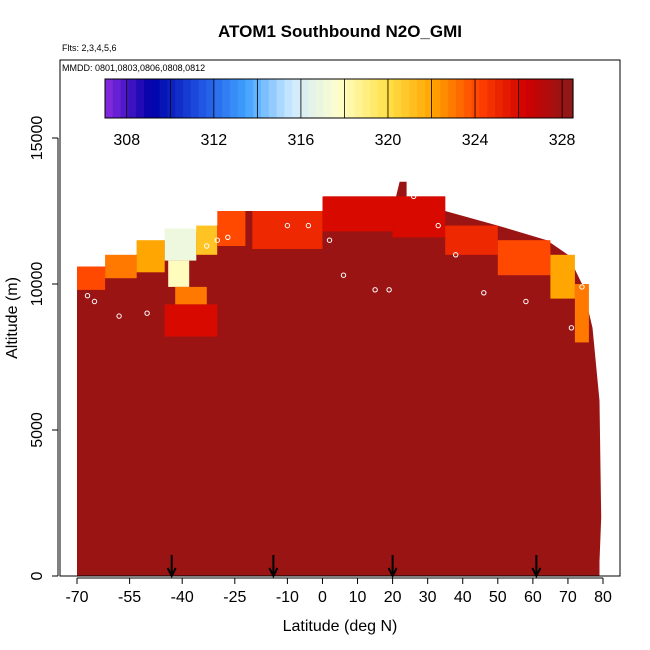  Describe the element at coordinates (498, 597) in the screenshot. I see `x-tick-label: 50` at that location.